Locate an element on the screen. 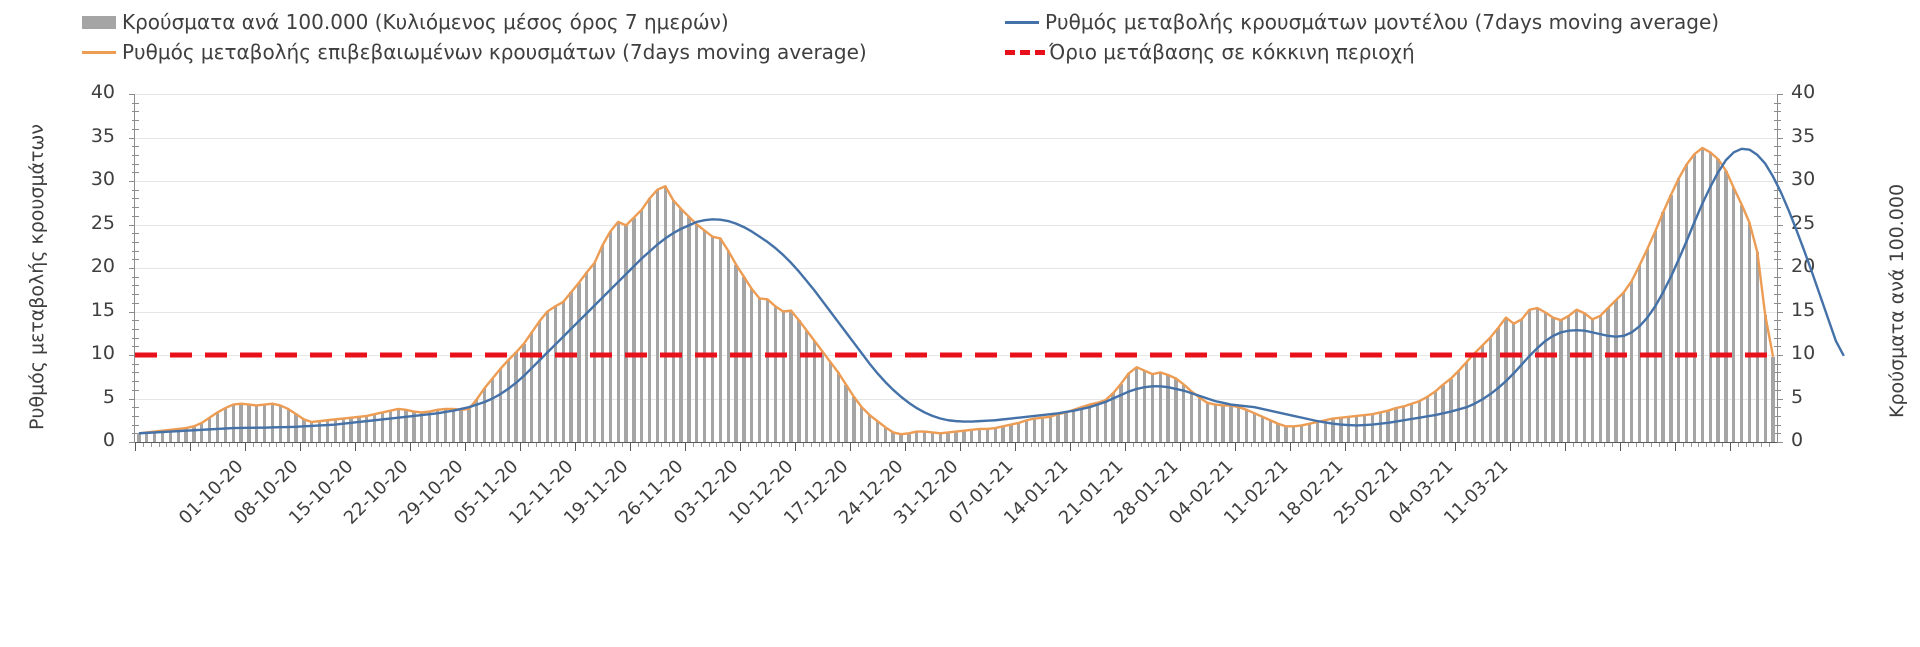 Image resolution: width=1920 pixels, height=647 pixels. legend-item-threshold: Όριο μετάβασης σε κόκκινη περιοχή is located at coordinates (1210, 52).